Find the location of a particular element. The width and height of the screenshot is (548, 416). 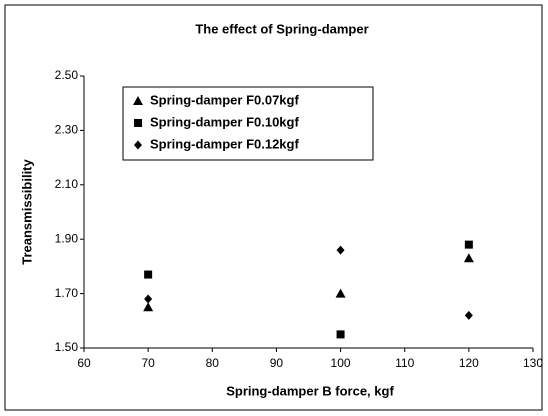

x-tick-label: 90 is located at coordinates (277, 363).